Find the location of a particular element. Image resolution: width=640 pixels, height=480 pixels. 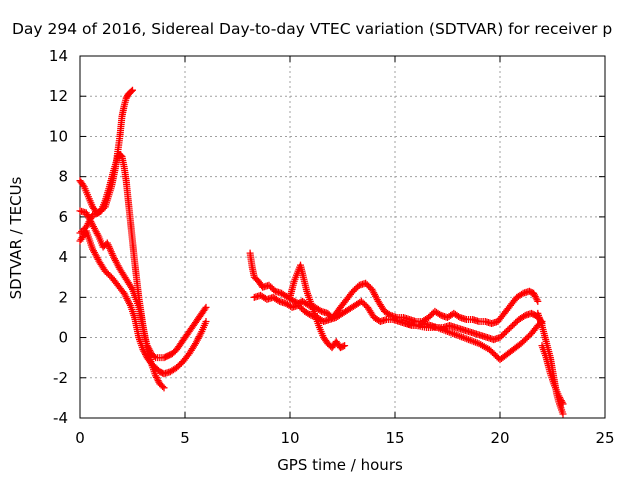

y-tick-label: 0 is located at coordinates (63, 338).